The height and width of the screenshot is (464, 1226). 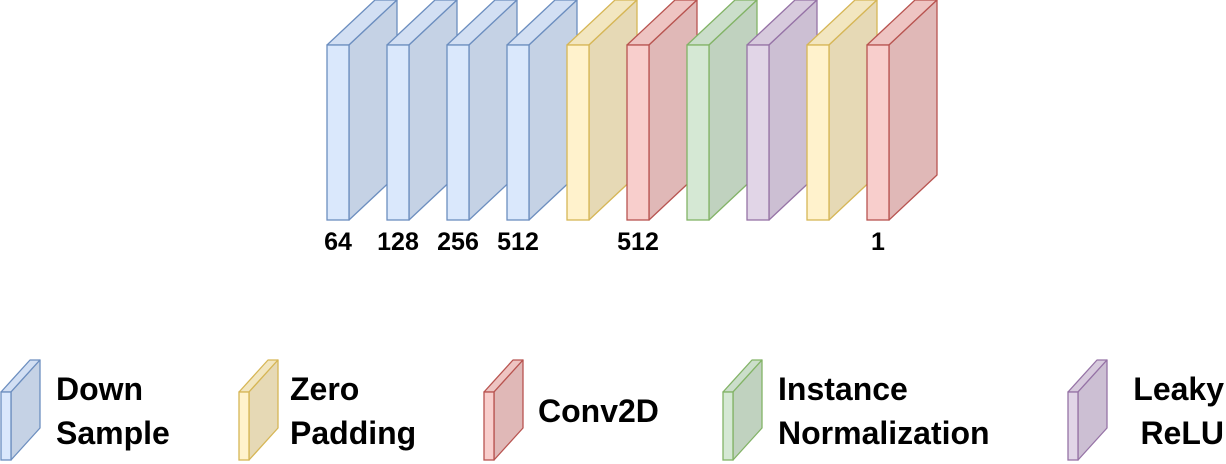 I want to click on legend-item-down-sample: Down Sample, so click(x=85, y=410).